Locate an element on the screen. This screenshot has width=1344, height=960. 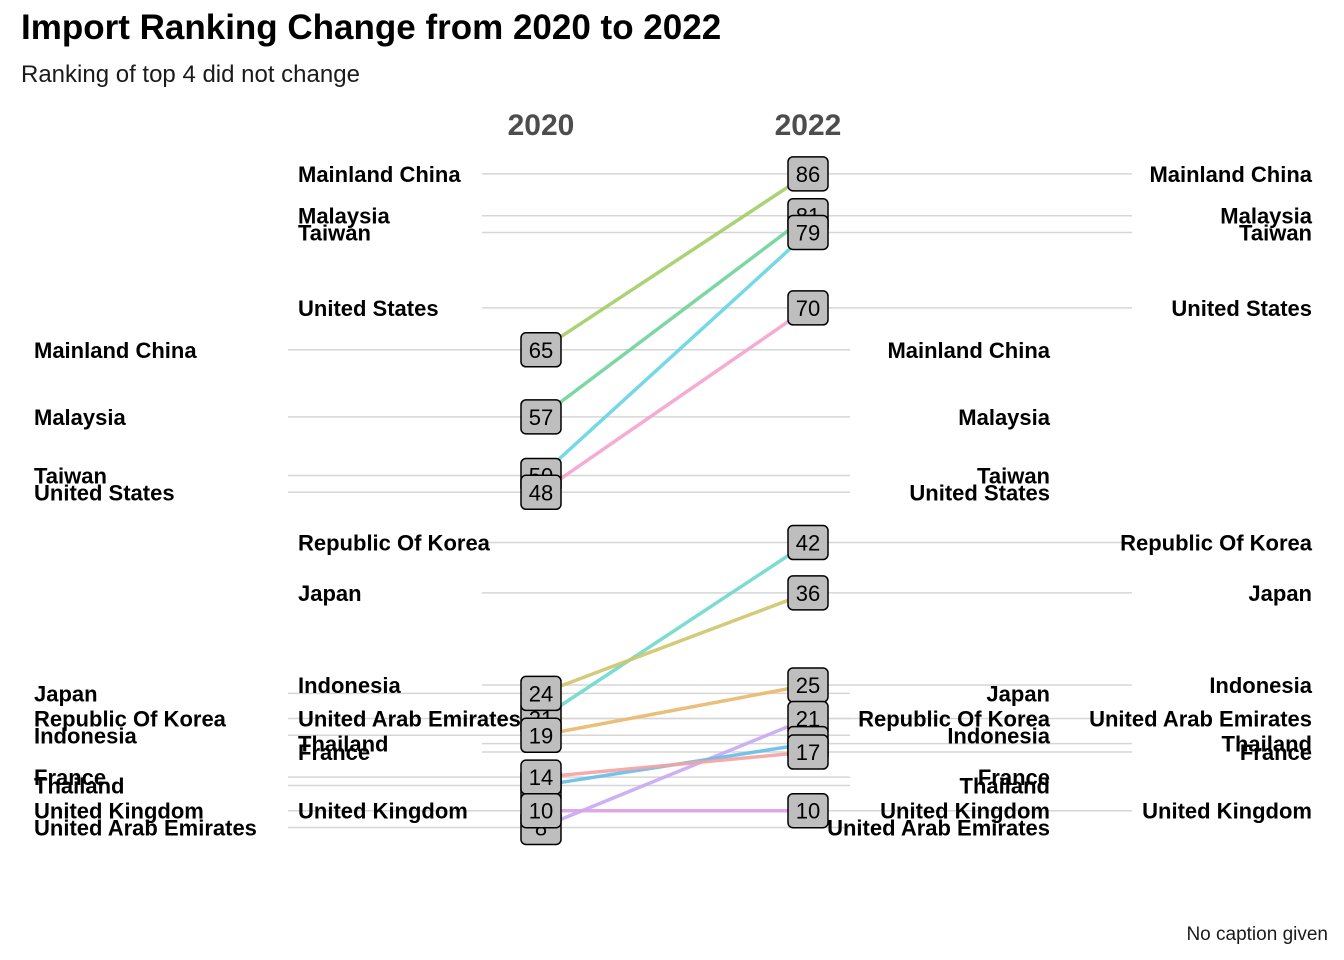
value-label-2020-mainland-china: 65 is located at coordinates (541, 350).